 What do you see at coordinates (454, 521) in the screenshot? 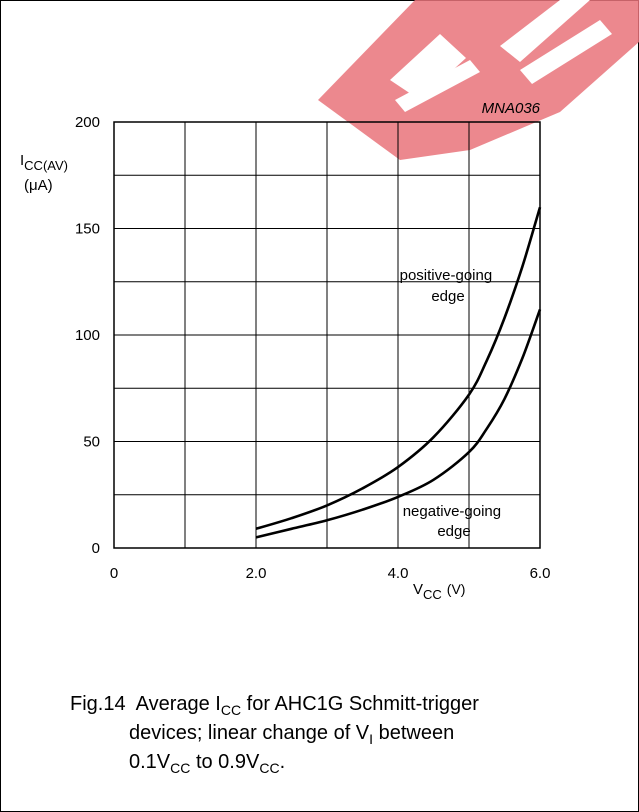
I see `series-label-negative: negative-going edge` at bounding box center [454, 521].